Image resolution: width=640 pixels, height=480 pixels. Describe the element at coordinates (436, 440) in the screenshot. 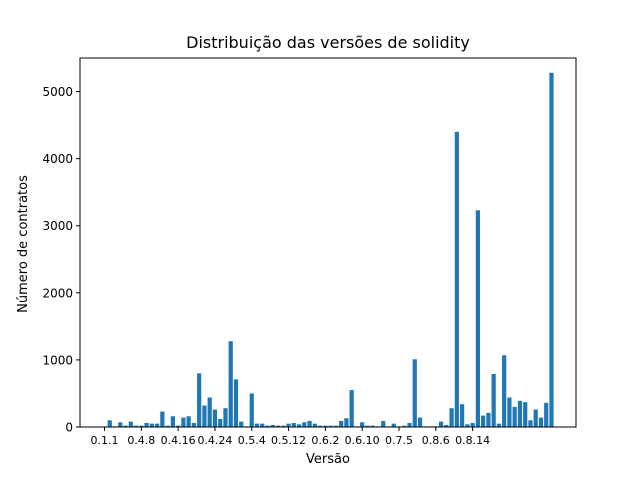

I see `x-tick-label: 0.8.6` at that location.